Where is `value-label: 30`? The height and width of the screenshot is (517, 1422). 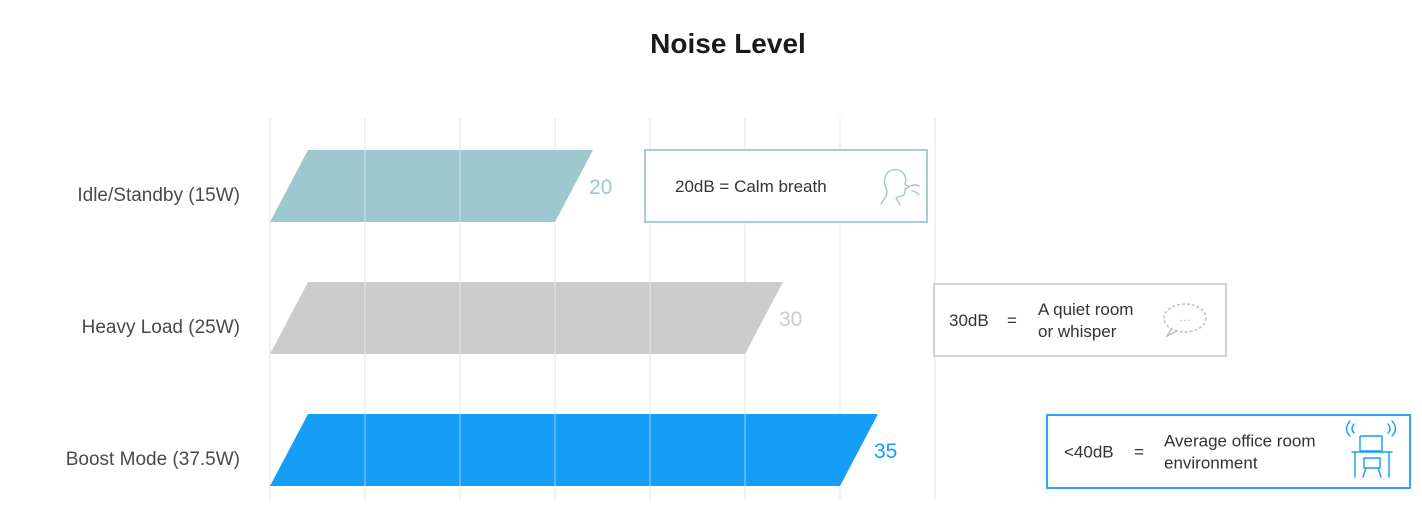 value-label: 30 is located at coordinates (790, 319).